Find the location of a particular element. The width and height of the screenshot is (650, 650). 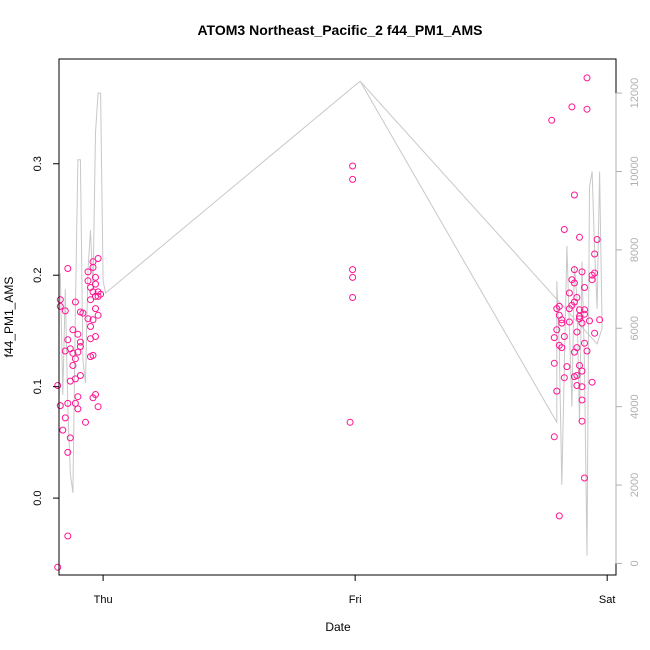

y-axis-label: f44_PM1_AMS is located at coordinates (9, 317).